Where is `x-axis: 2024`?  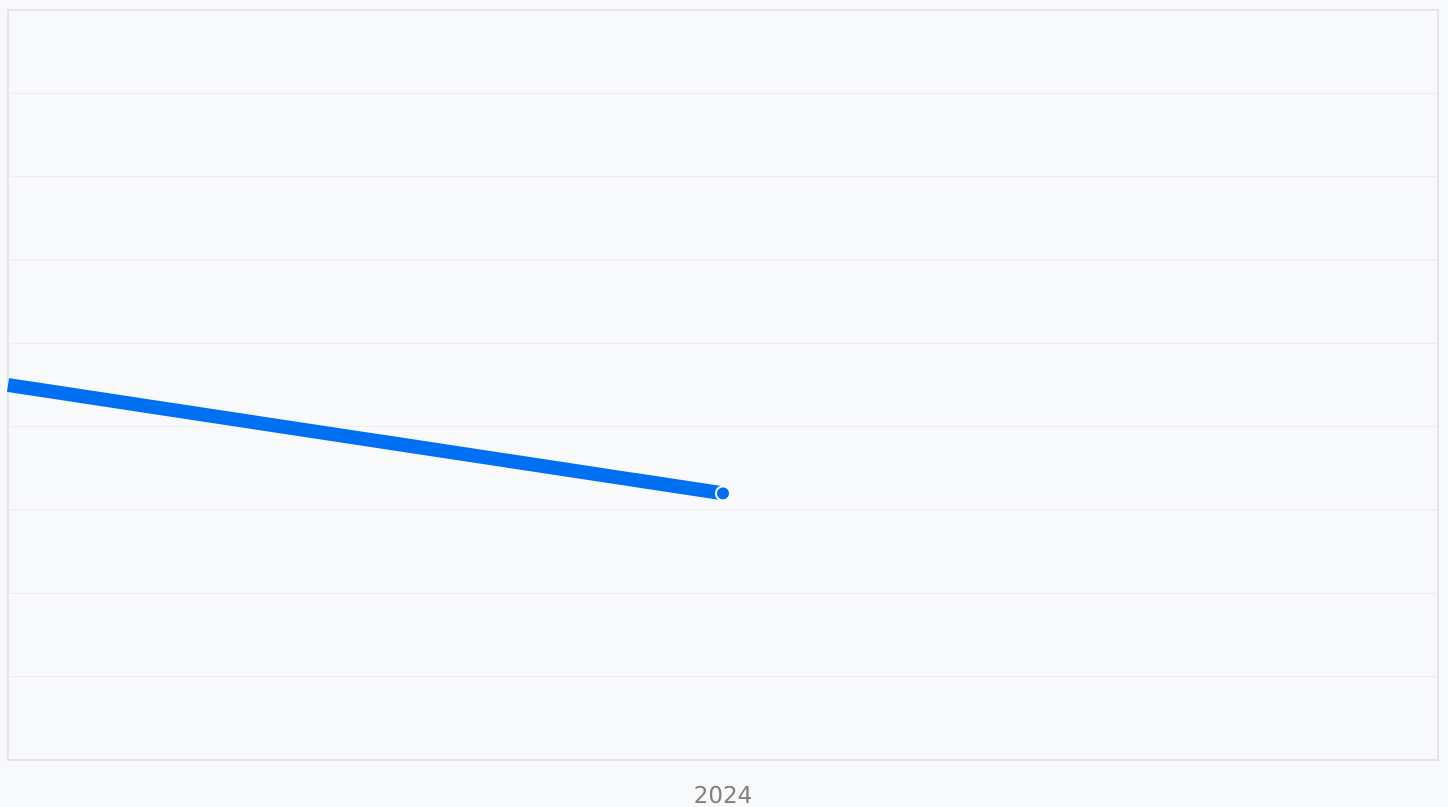 x-axis: 2024 is located at coordinates (723, 795).